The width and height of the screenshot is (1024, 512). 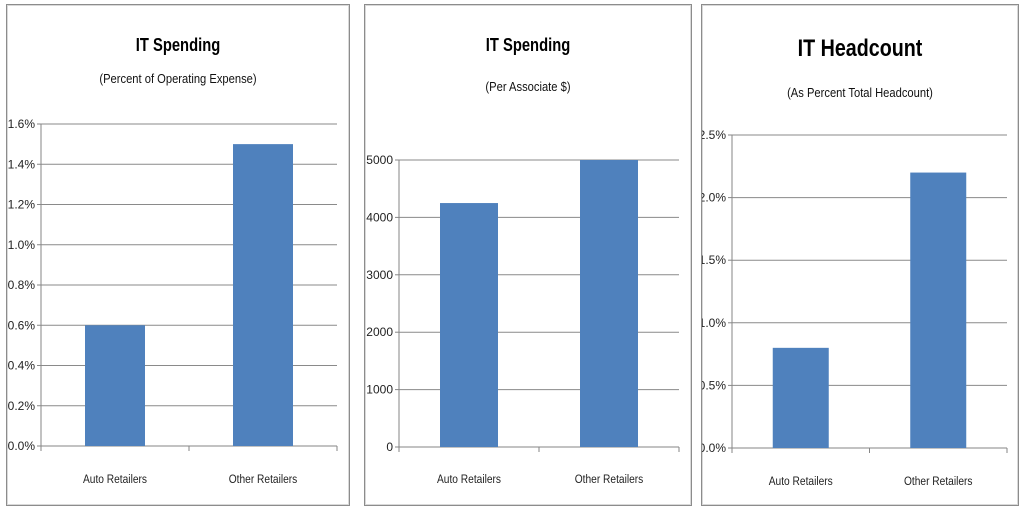 What do you see at coordinates (22, 285) in the screenshot?
I see `y-tick-label: 0.8%` at bounding box center [22, 285].